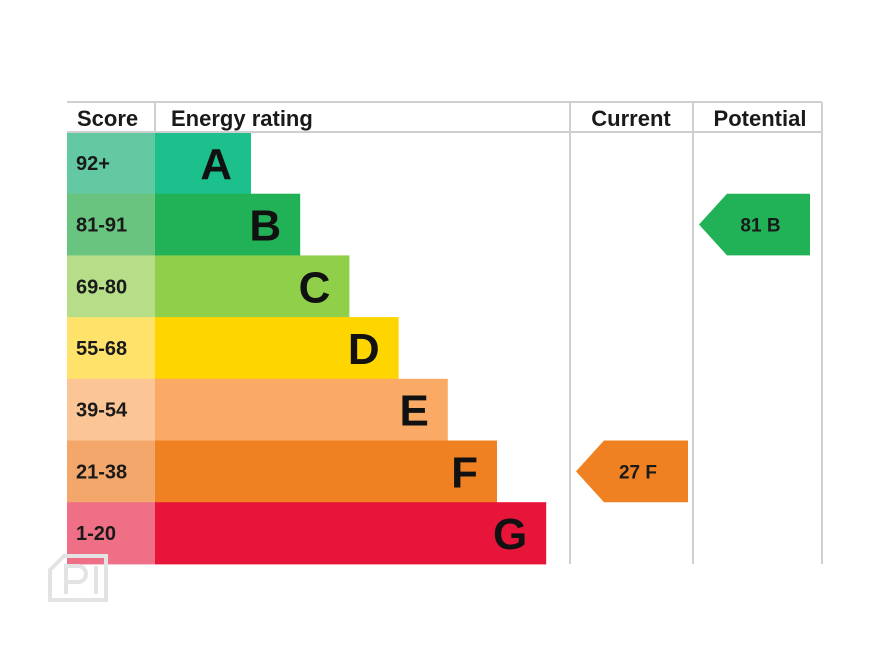 This screenshot has width=880, height=645. I want to click on rating-arrows: 27 F 81 B, so click(693, 348).